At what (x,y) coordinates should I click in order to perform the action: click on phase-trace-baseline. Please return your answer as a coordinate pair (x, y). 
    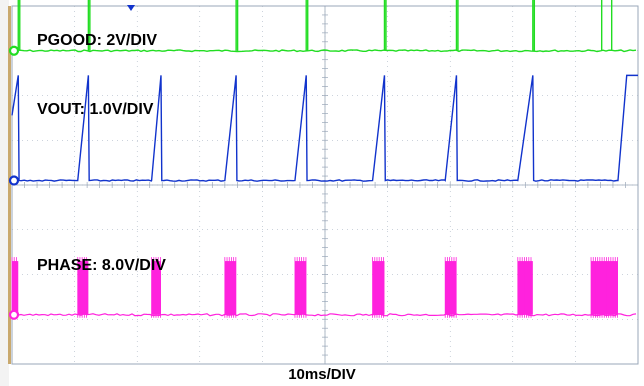
    Looking at the image, I should click on (324, 315).